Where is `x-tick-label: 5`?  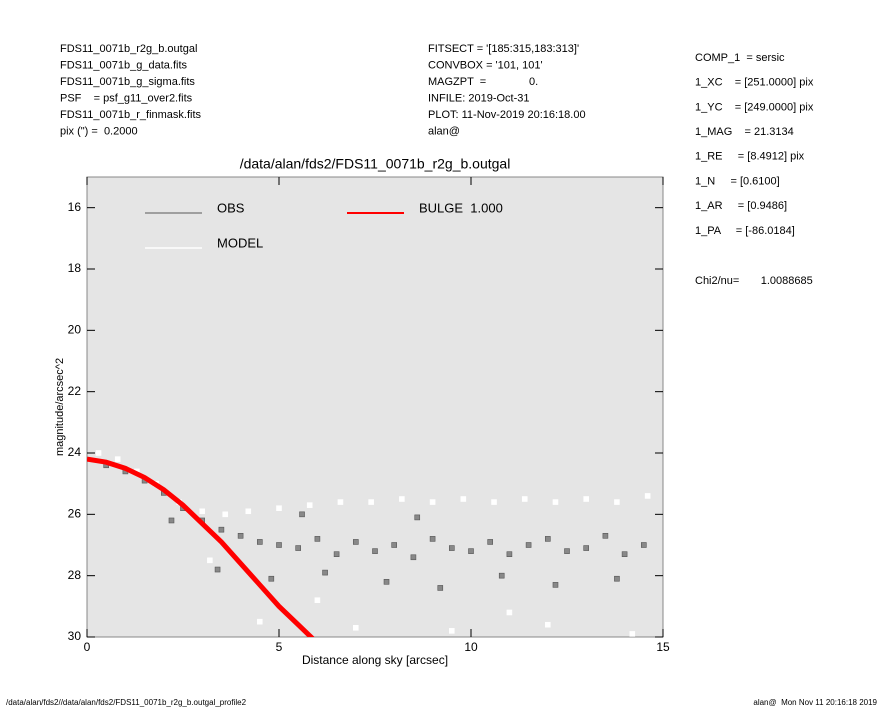
x-tick-label: 5 is located at coordinates (279, 647).